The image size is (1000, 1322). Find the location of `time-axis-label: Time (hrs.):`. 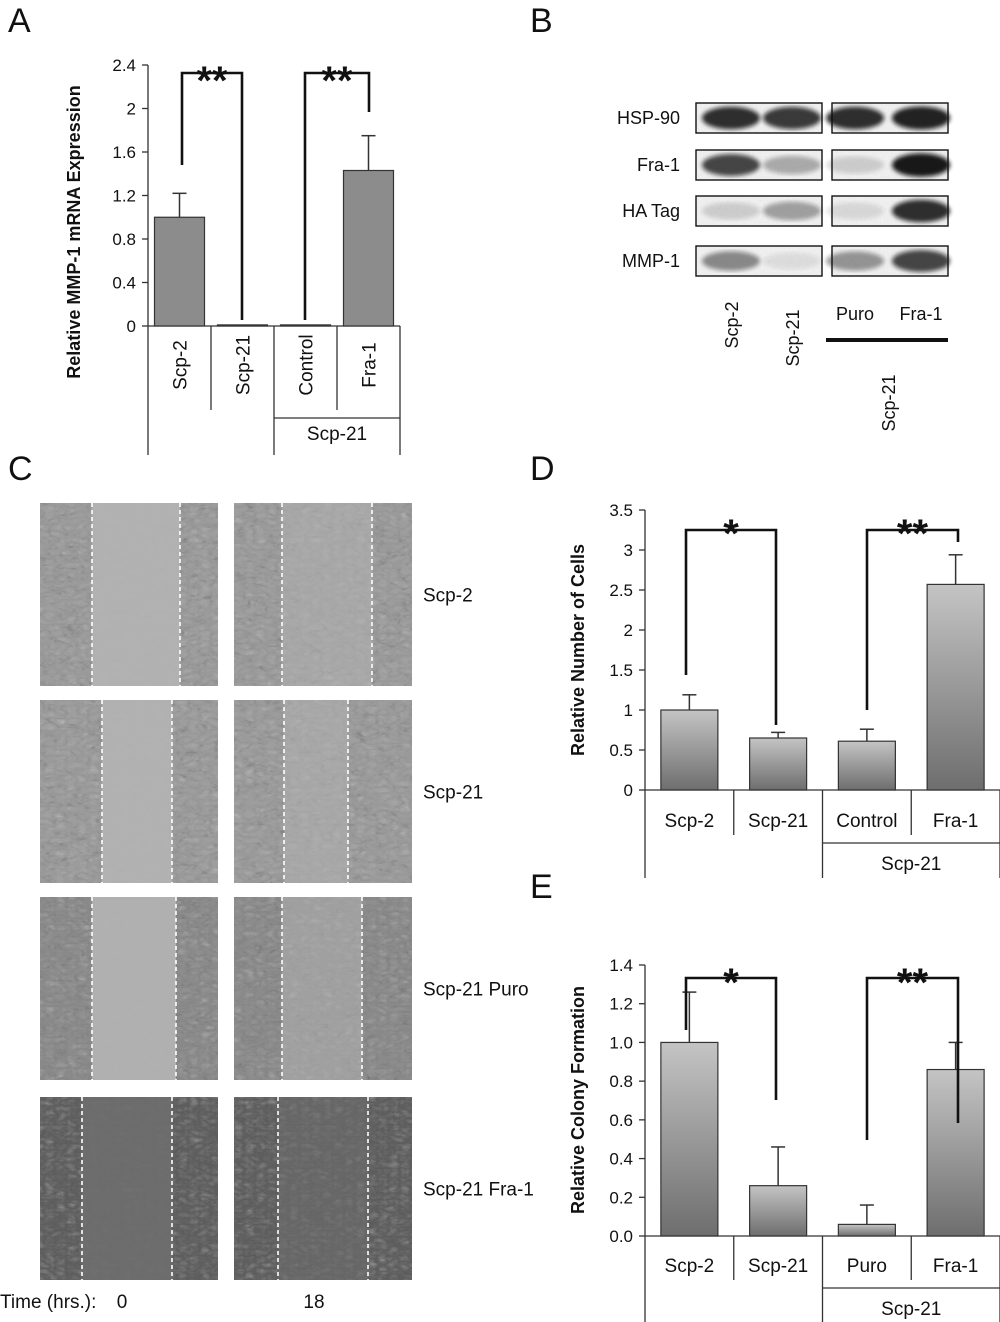

time-axis-label: Time (hrs.): is located at coordinates (48, 1302).